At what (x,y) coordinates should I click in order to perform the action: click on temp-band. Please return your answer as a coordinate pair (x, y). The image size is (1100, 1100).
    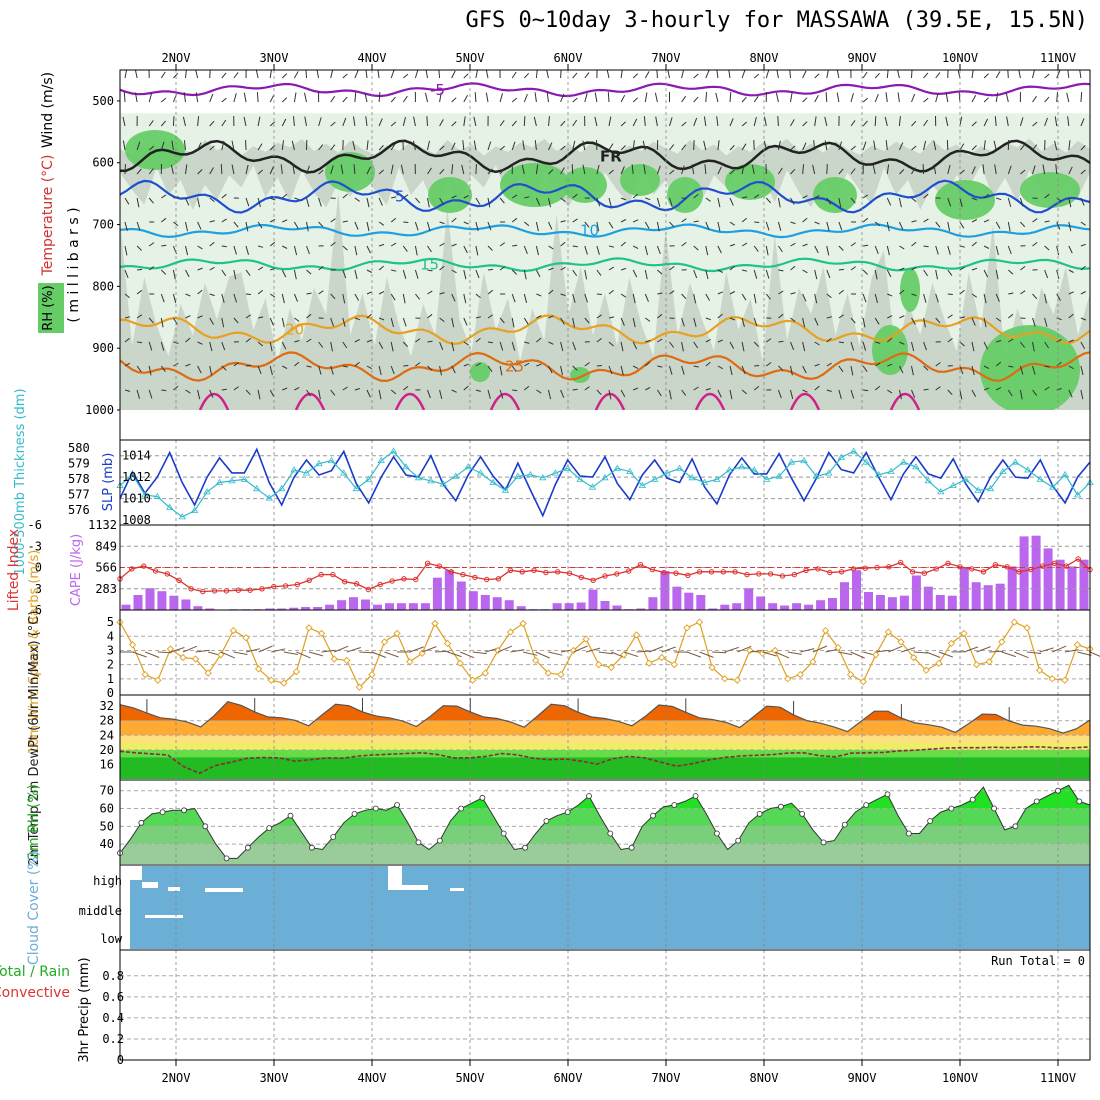
    Looking at the image, I should click on (605, 753).